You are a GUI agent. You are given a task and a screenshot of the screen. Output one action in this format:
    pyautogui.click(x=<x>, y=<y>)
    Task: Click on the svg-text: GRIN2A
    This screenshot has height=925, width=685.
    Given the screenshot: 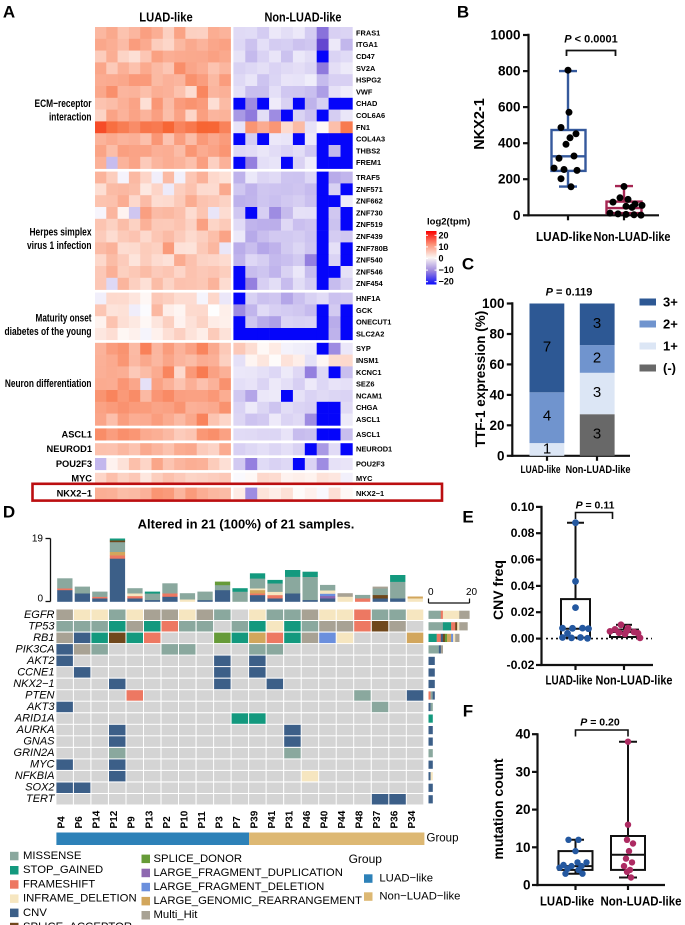 What is the action you would take?
    pyautogui.click(x=34, y=753)
    